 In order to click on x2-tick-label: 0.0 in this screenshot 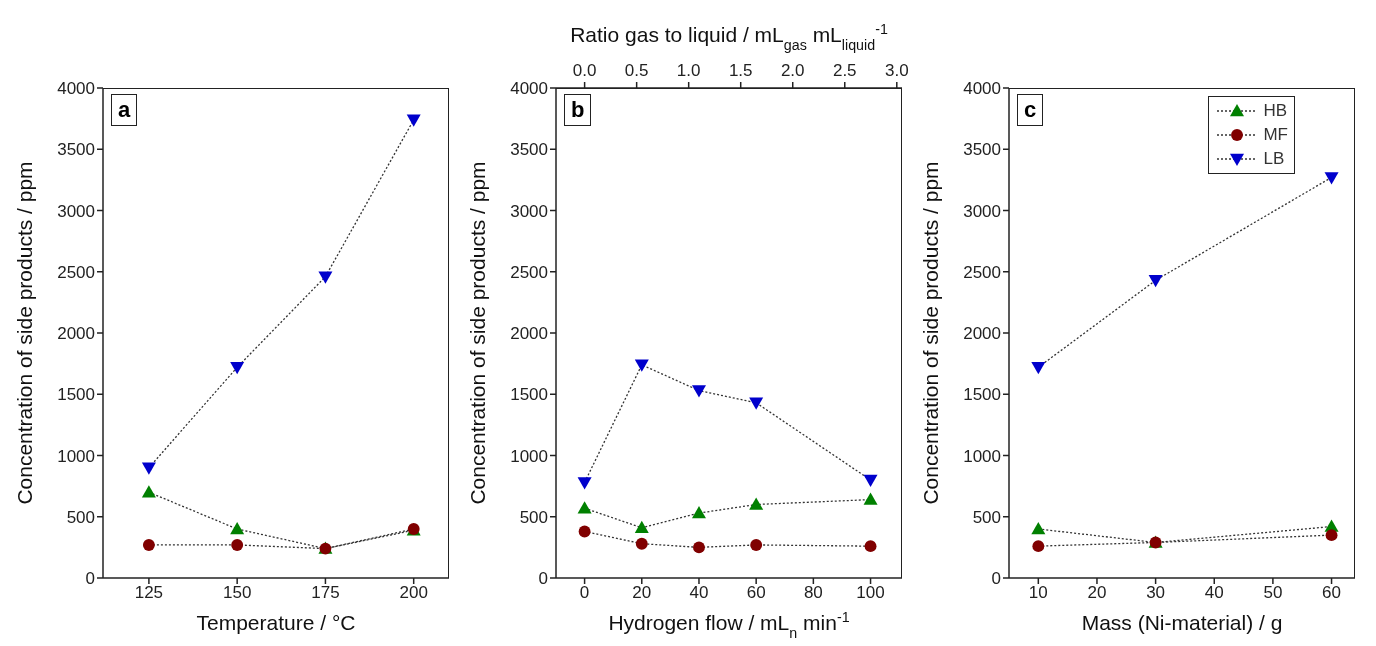, I will do `click(584, 70)`.